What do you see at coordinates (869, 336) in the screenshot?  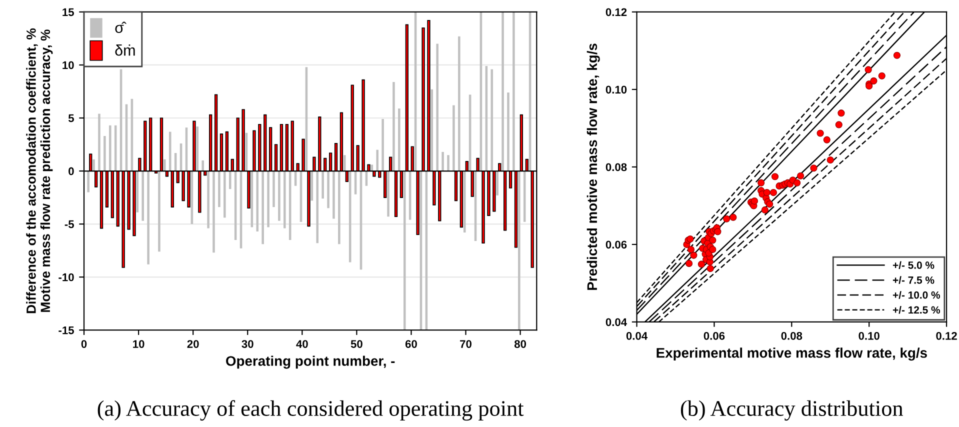 I see `x-tick-label: 0.10` at bounding box center [869, 336].